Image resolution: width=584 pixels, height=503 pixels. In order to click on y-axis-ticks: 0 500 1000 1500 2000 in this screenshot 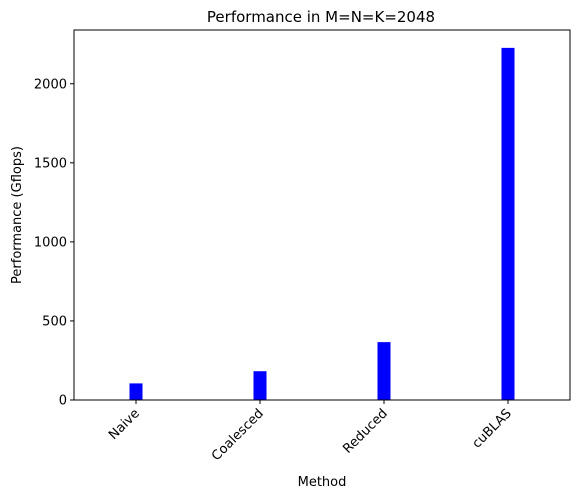, I will do `click(54, 243)`.